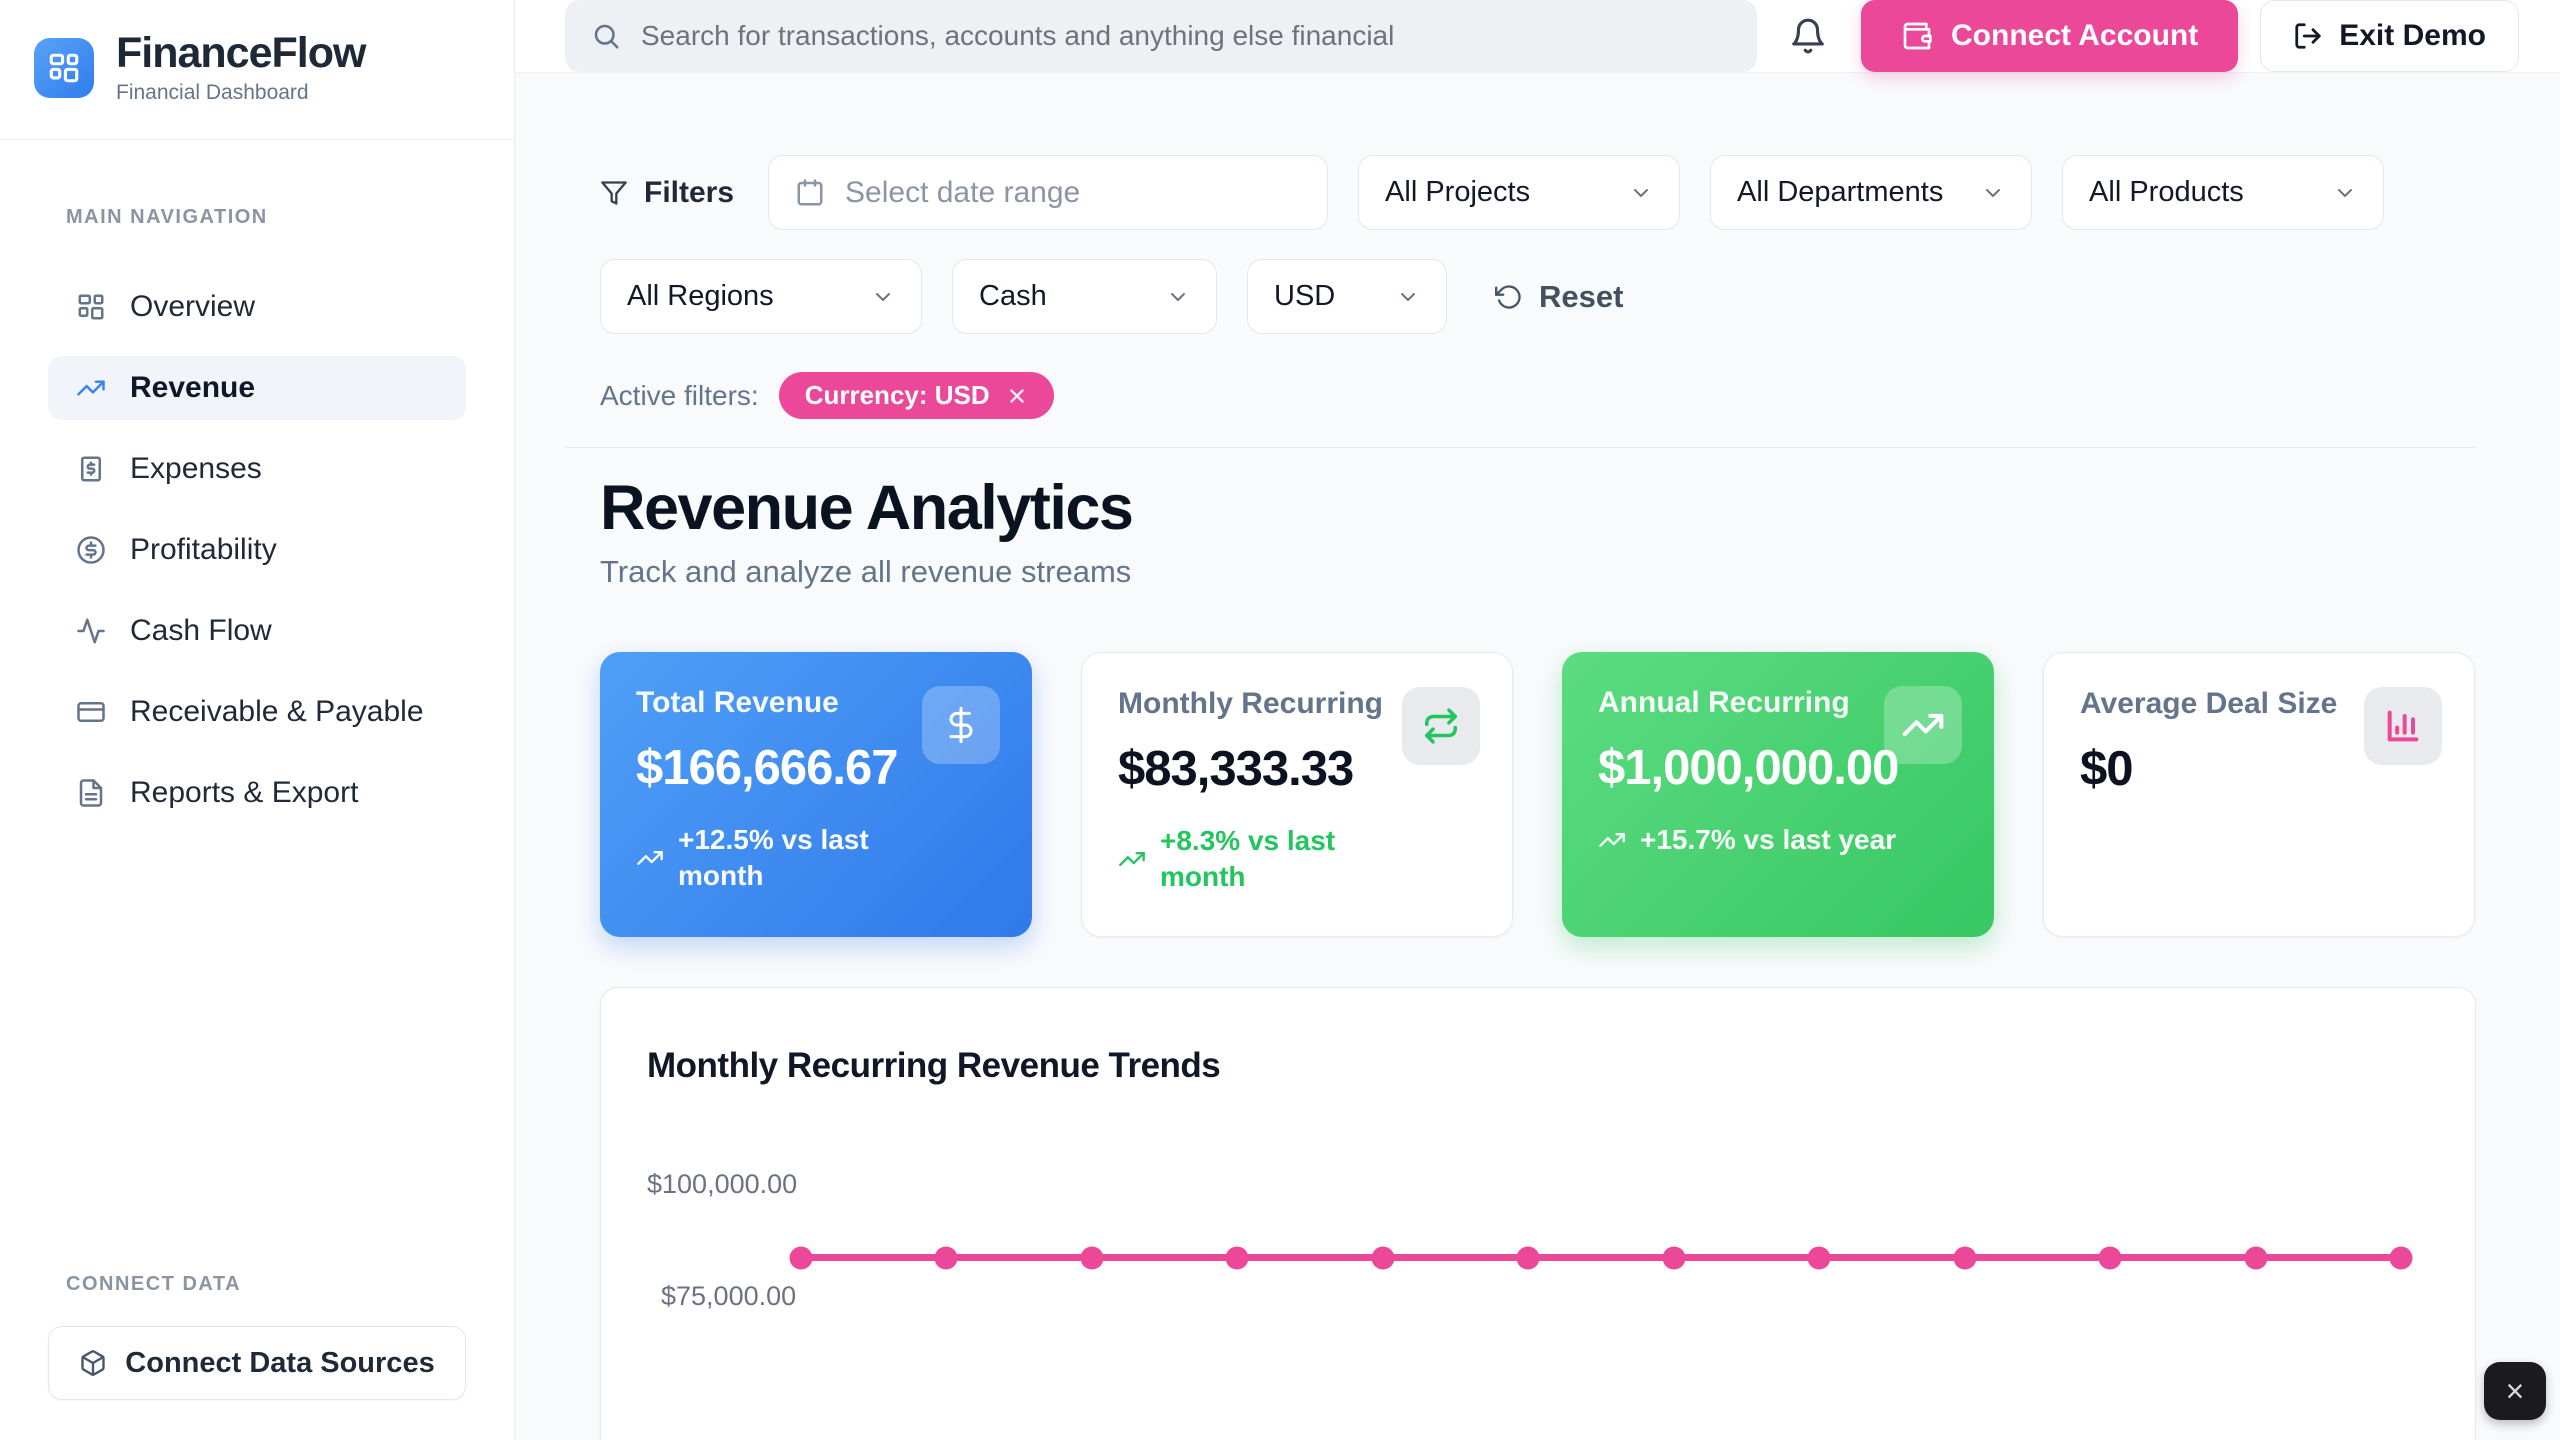  What do you see at coordinates (257, 307) in the screenshot?
I see `sidebar-item-overview: Overview` at bounding box center [257, 307].